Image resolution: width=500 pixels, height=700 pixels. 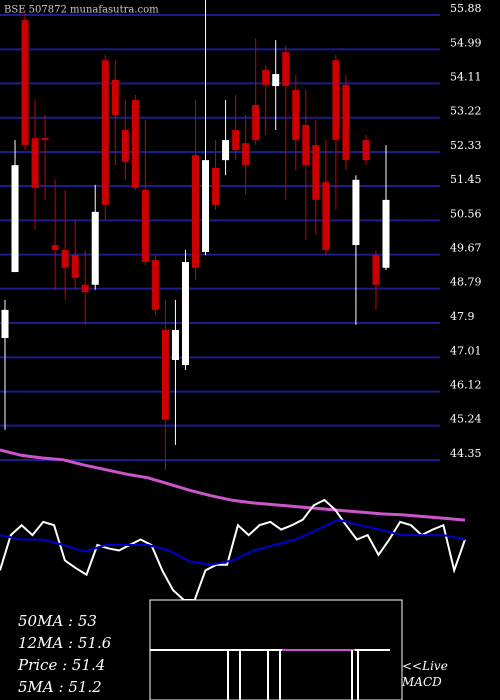 What do you see at coordinates (466, 350) in the screenshot?
I see `y-tick-label: 47.01` at bounding box center [466, 350].